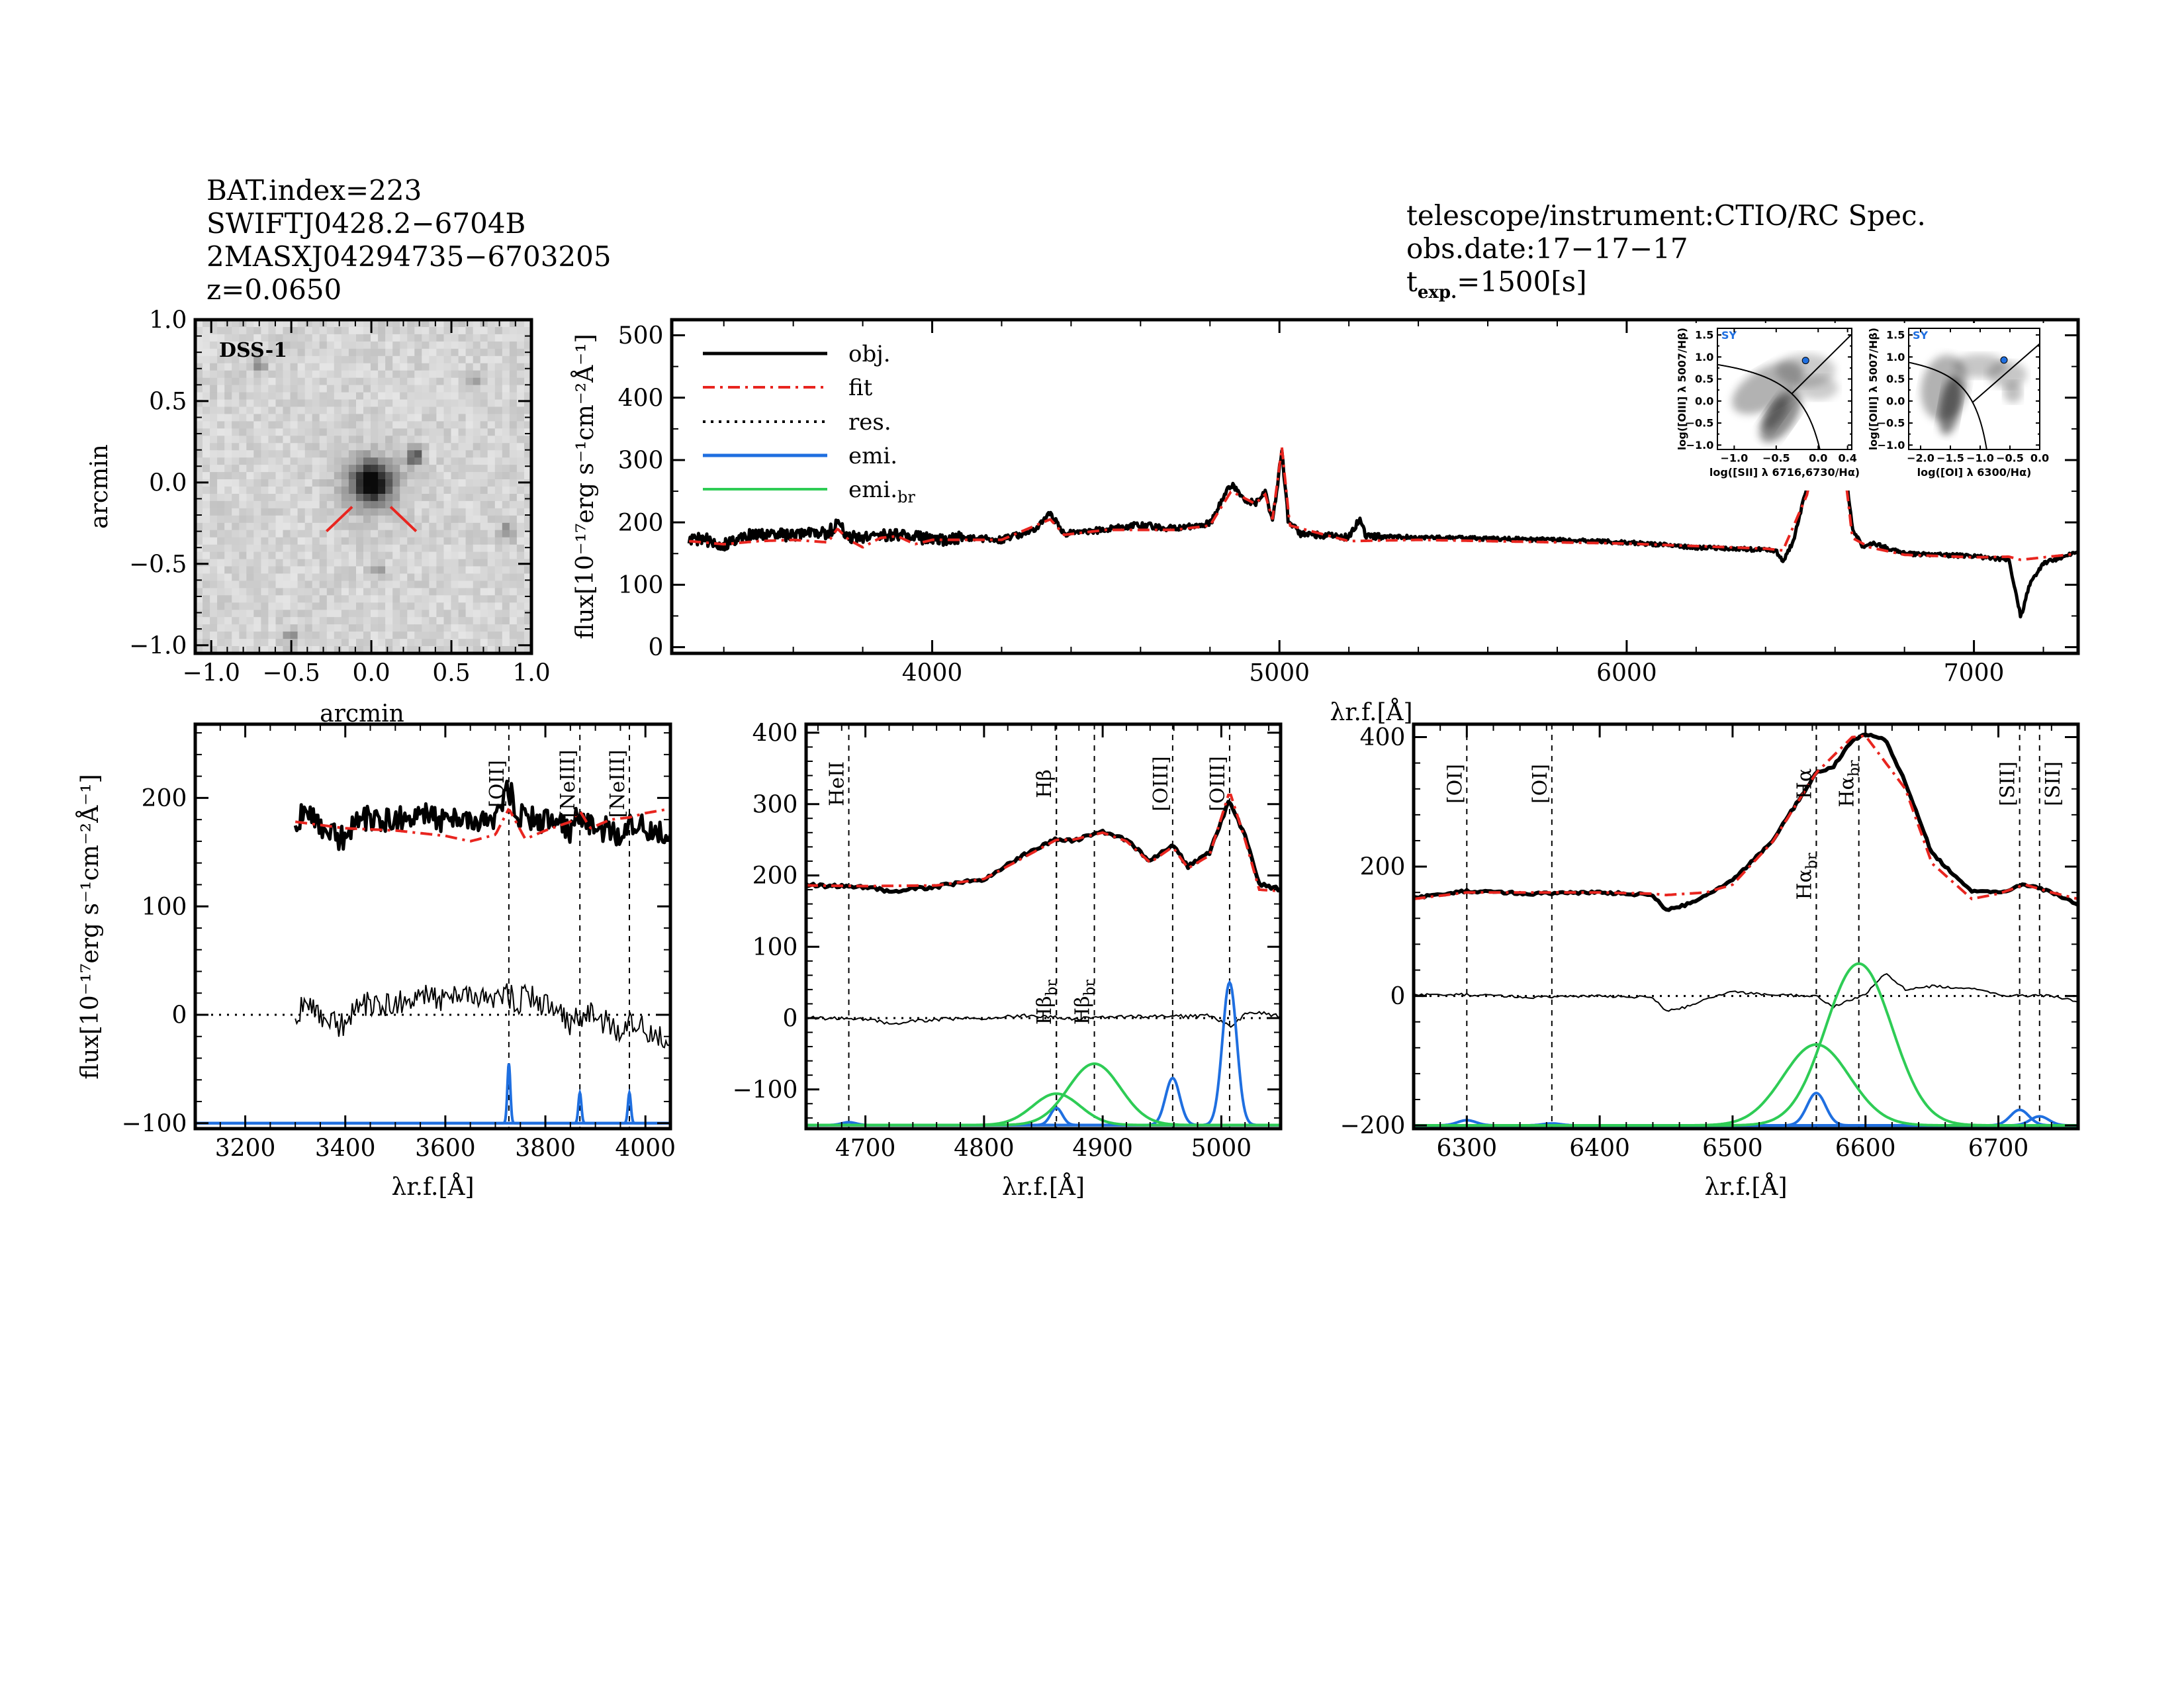  I want to click on legend-item-emi: emi., so click(800, 456).